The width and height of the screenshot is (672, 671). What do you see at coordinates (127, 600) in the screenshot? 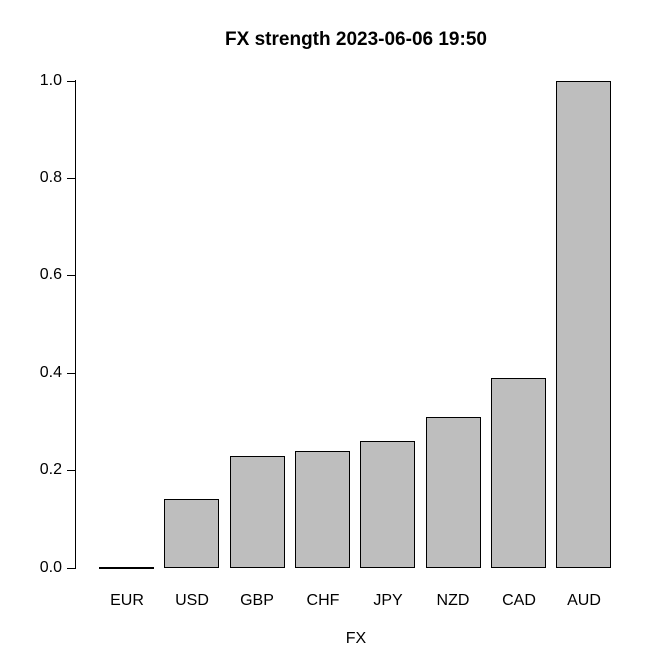
I see `x-axis-label-eur: EUR` at bounding box center [127, 600].